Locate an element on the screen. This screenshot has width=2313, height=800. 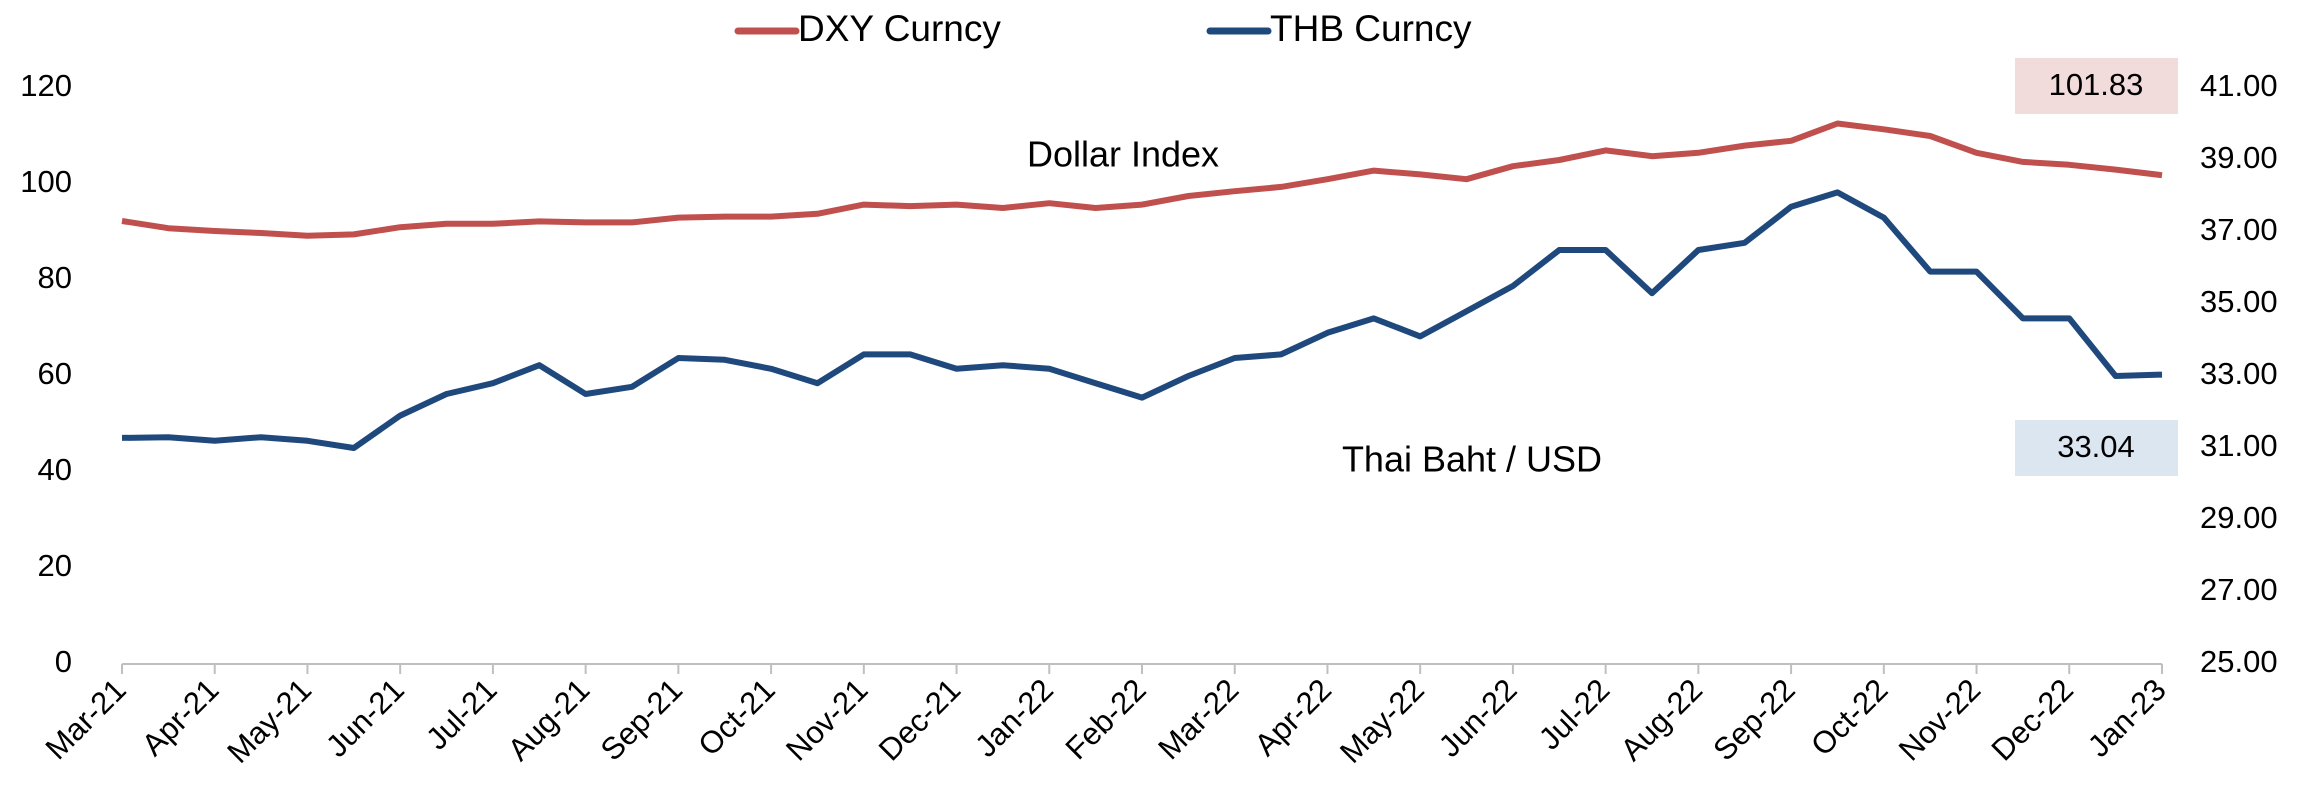
x-tick-label: Feb-22 is located at coordinates (1106, 719).